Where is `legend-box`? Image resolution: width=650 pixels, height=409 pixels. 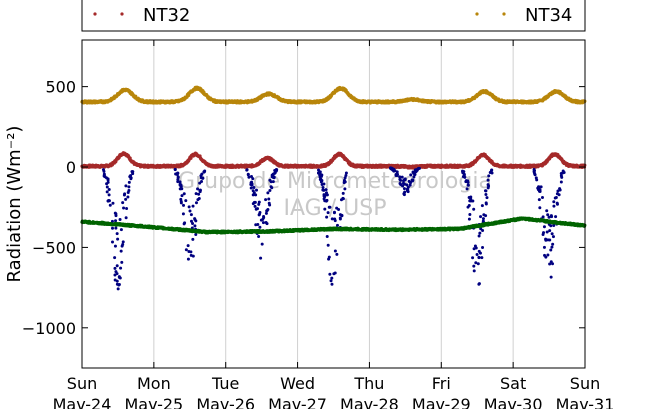 legend-box is located at coordinates (333, 16).